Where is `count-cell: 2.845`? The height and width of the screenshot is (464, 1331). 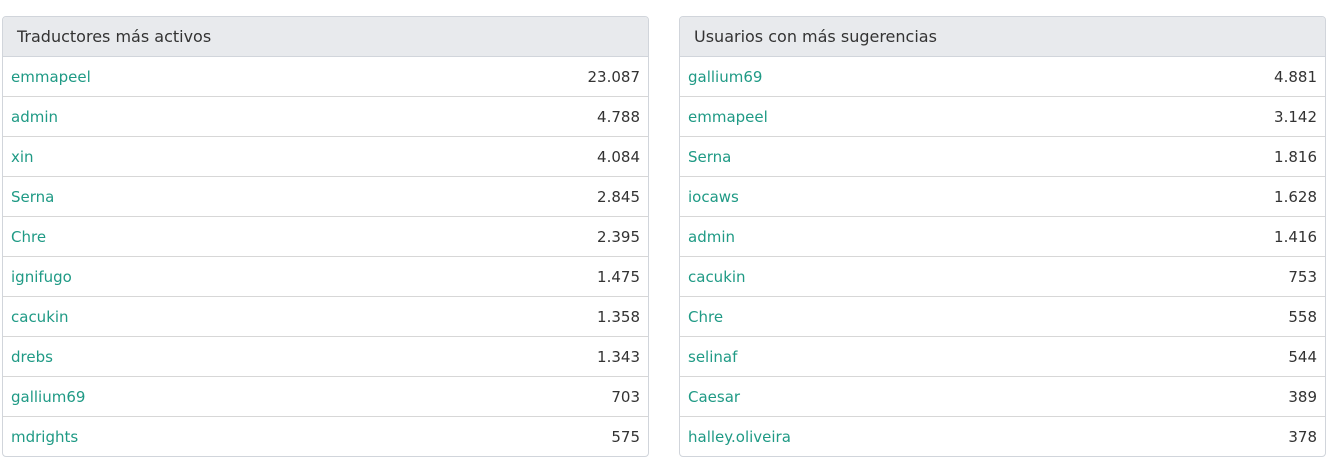 count-cell: 2.845 is located at coordinates (486, 196).